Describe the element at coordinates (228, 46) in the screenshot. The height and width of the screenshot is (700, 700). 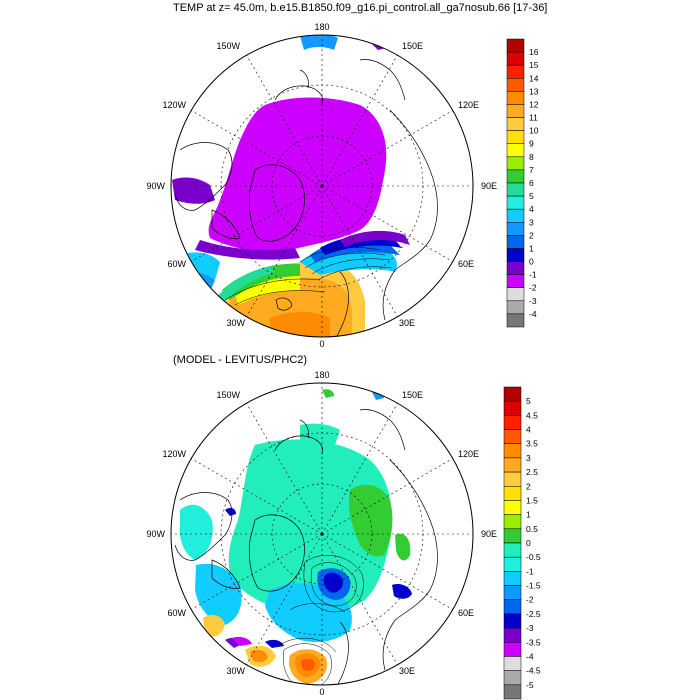
I see `top-lon-label-150w: 150W` at that location.